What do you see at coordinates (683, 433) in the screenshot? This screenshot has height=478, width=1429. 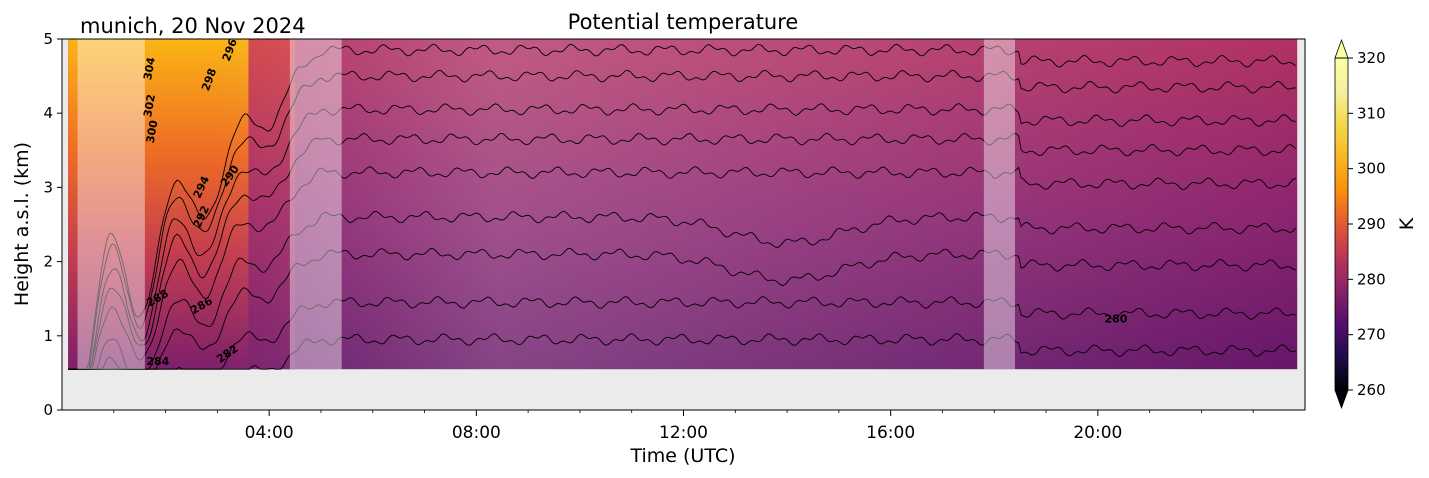 I see `x-tick-label: 12:00` at bounding box center [683, 433].